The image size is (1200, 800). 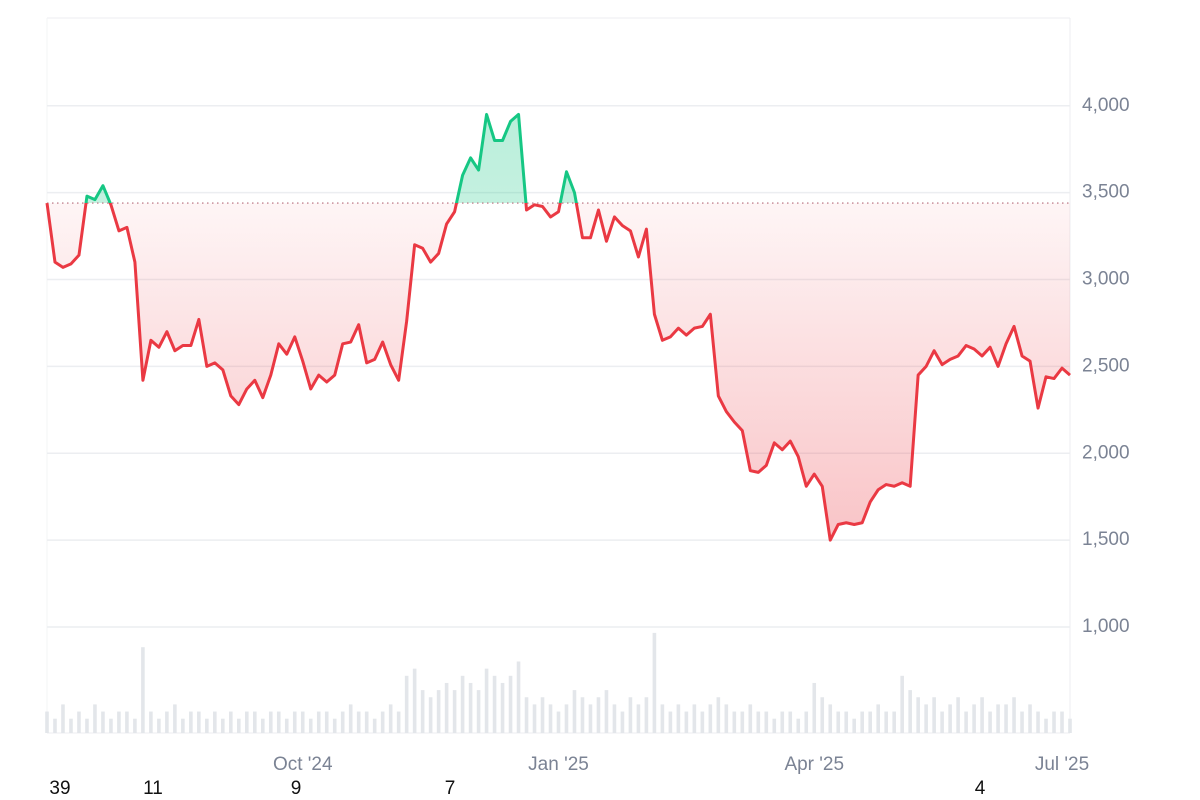 I want to click on y-tick-label: 4,000, so click(x=1106, y=105).